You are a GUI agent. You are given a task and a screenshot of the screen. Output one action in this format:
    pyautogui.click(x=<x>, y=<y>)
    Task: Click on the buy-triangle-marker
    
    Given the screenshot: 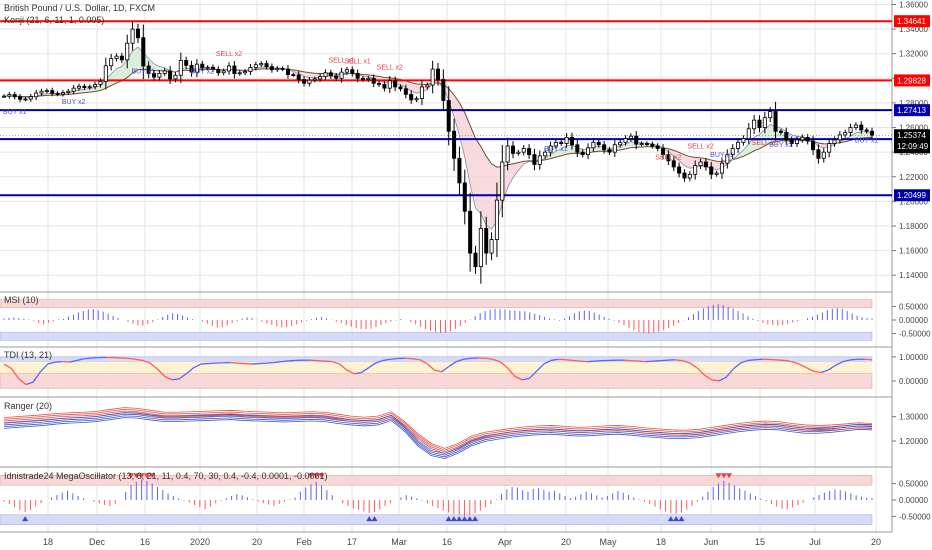 What is the action you would take?
    pyautogui.click(x=676, y=519)
    